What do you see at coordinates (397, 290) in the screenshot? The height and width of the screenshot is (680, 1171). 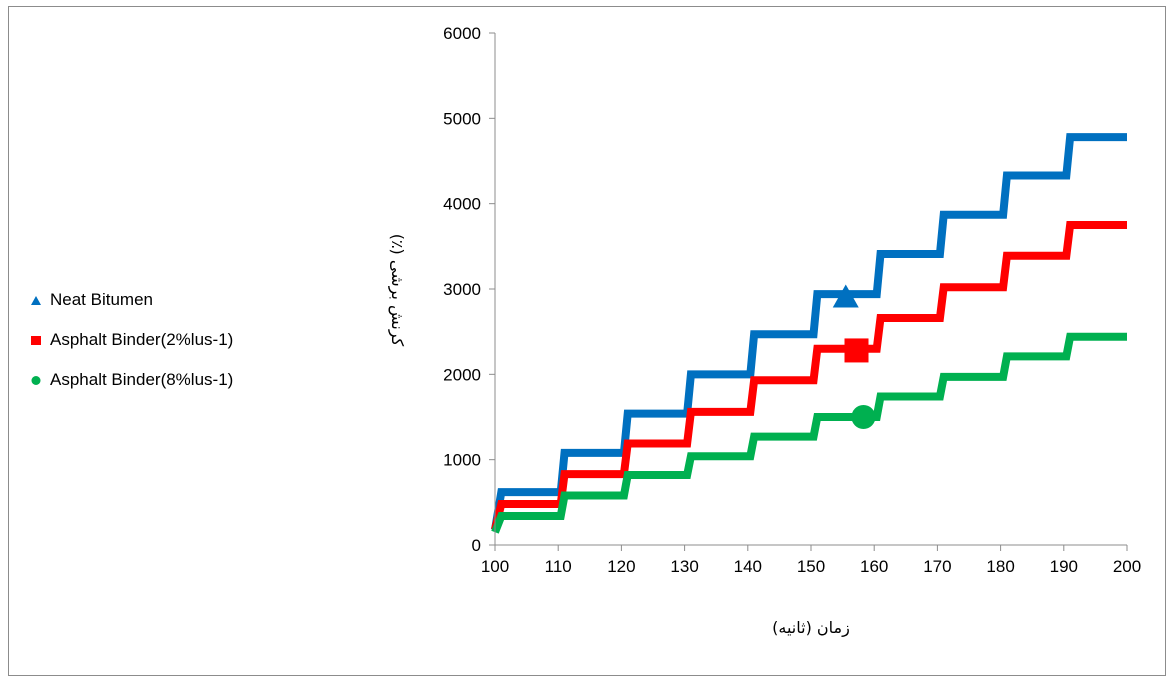 I see `y-axis-title: کرنش برشی (٪)` at bounding box center [397, 290].